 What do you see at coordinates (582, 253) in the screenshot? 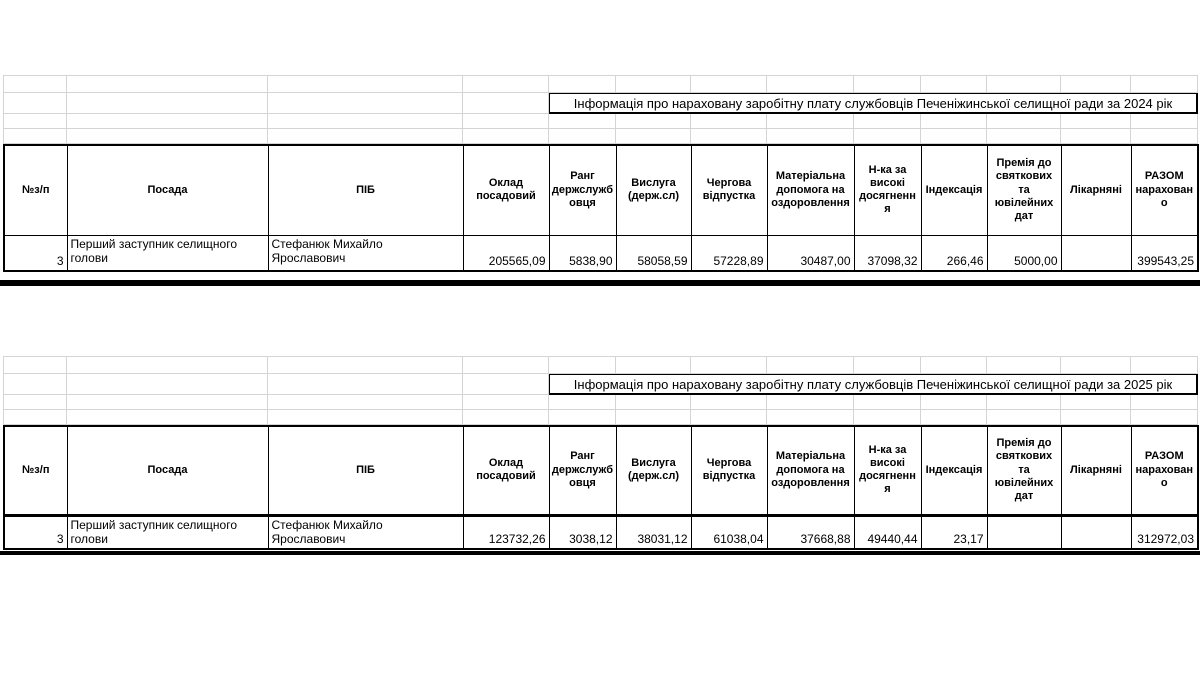
I see `cell-amount: 5838,90` at bounding box center [582, 253].